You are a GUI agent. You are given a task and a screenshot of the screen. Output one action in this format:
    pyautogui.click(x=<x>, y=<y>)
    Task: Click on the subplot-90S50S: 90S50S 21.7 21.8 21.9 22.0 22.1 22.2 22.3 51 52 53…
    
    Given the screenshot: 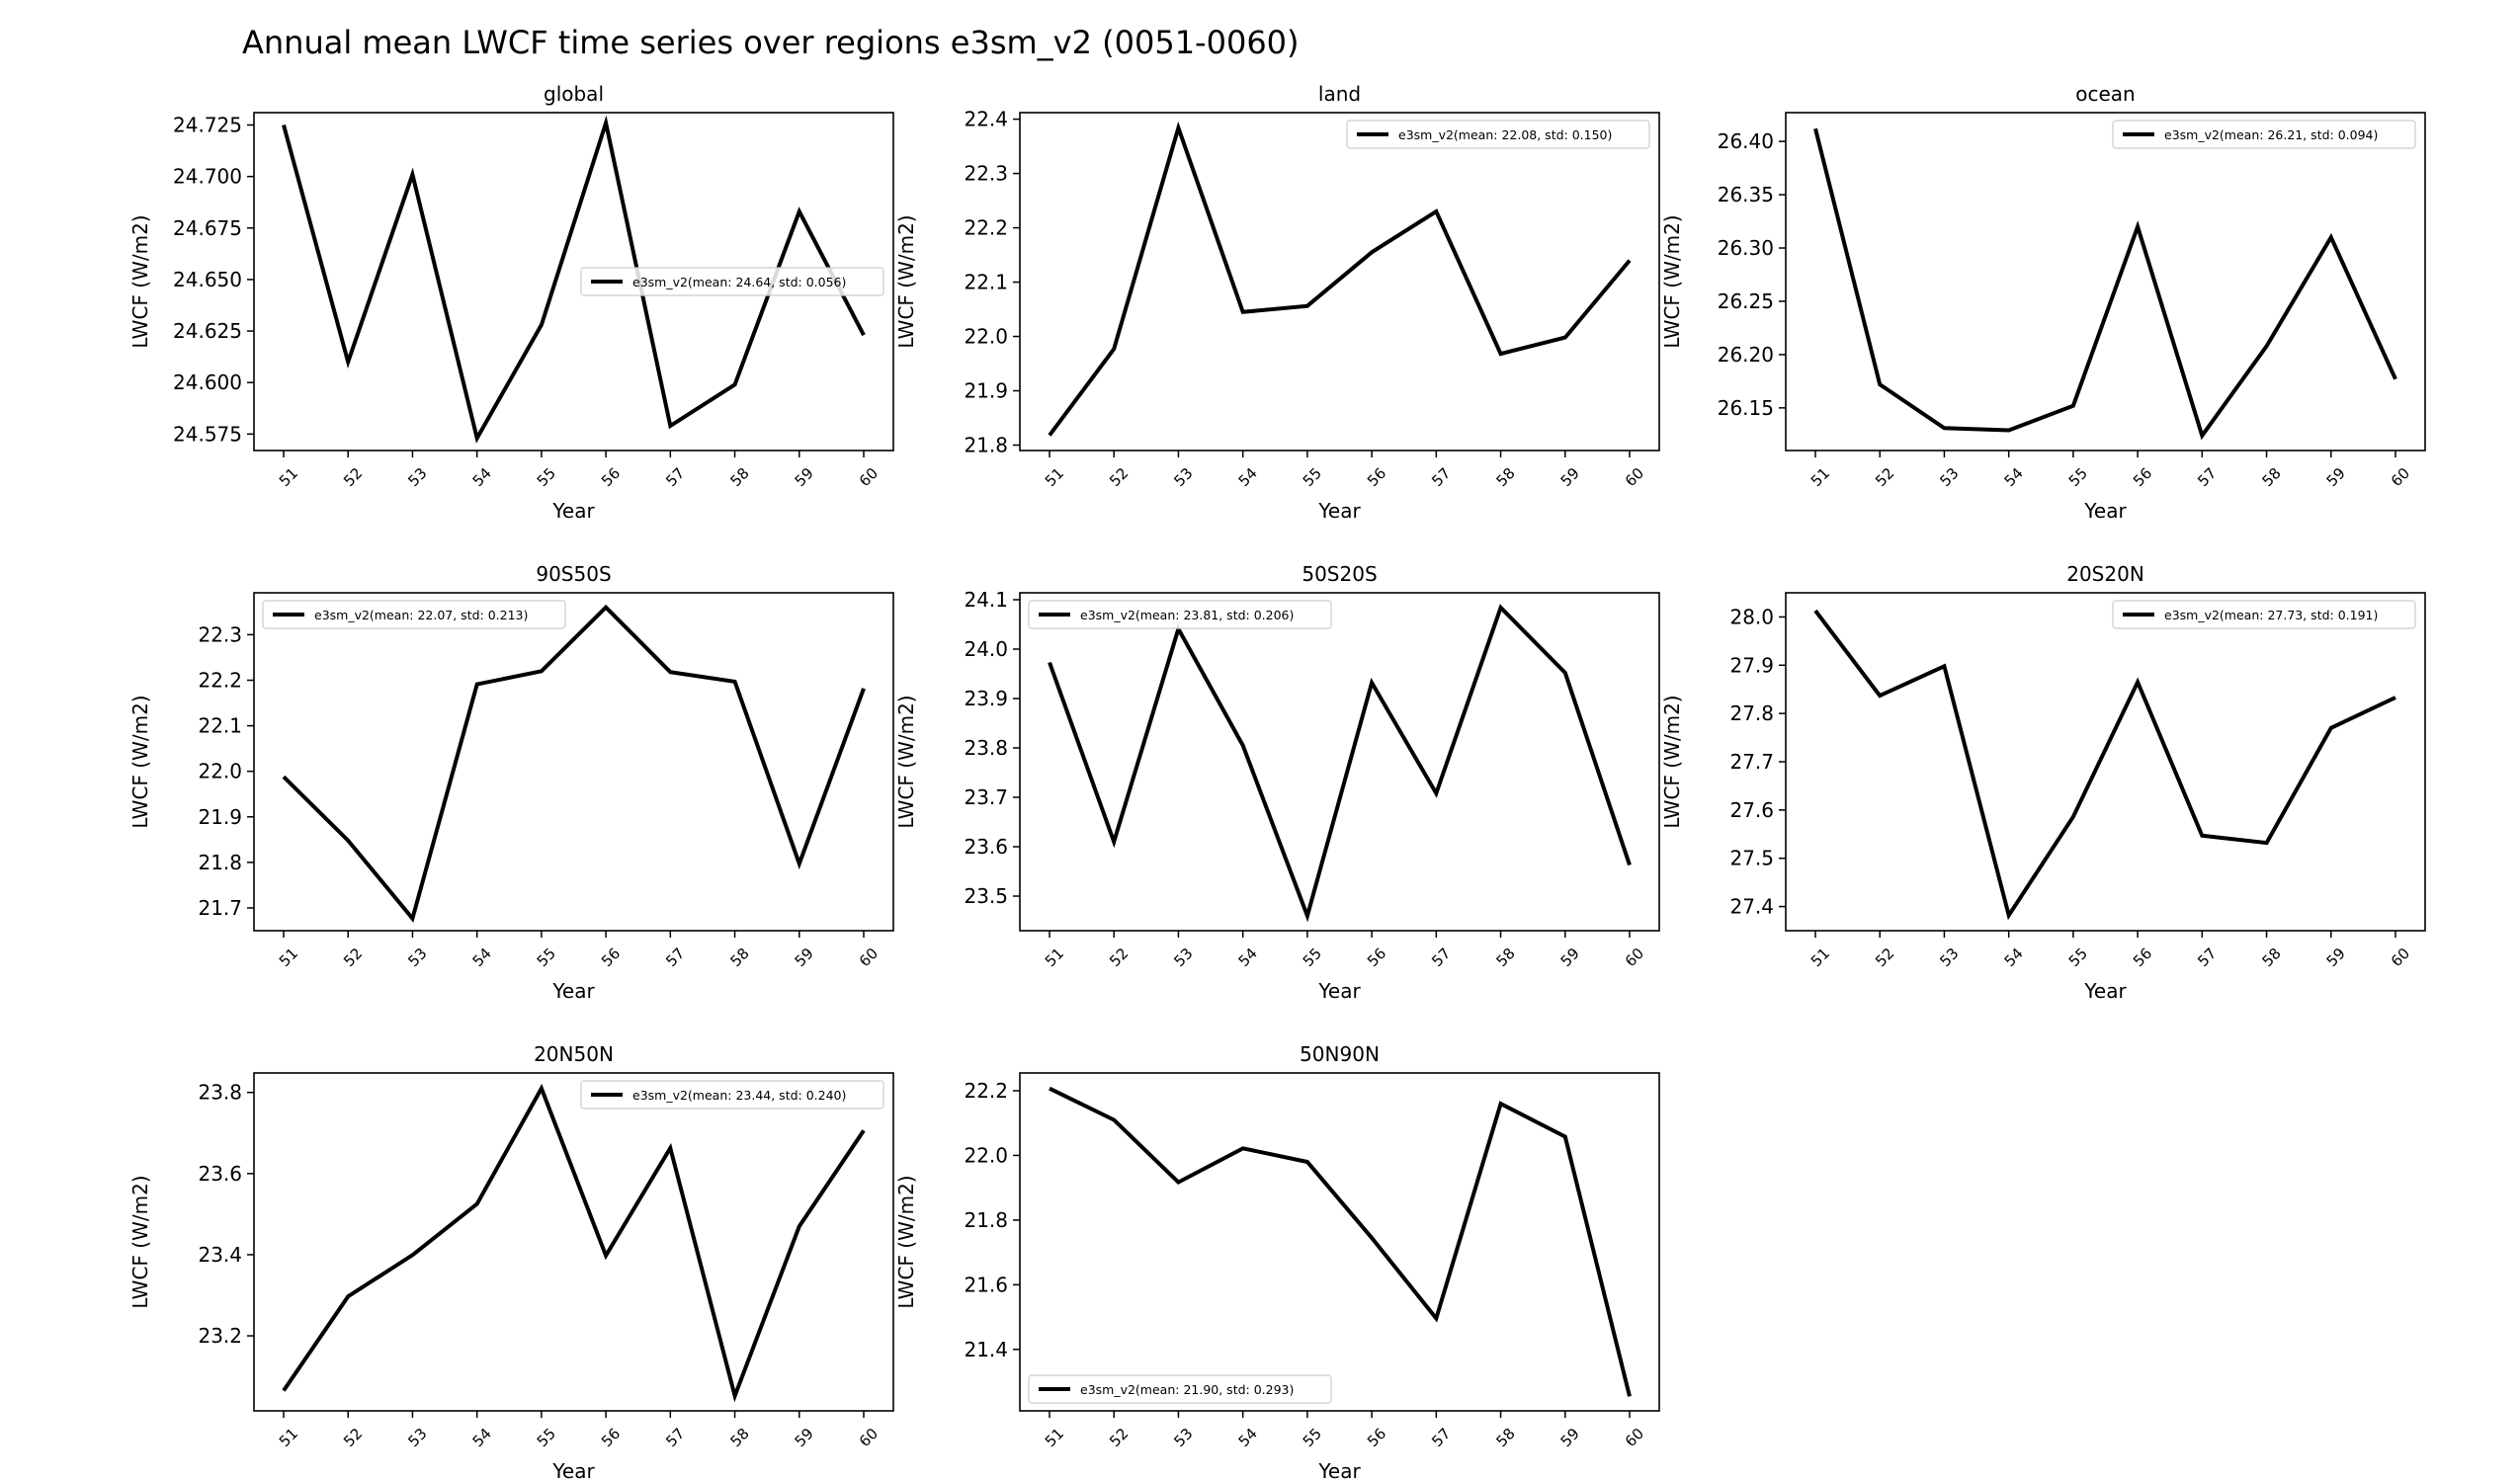 What is the action you would take?
    pyautogui.click(x=511, y=782)
    